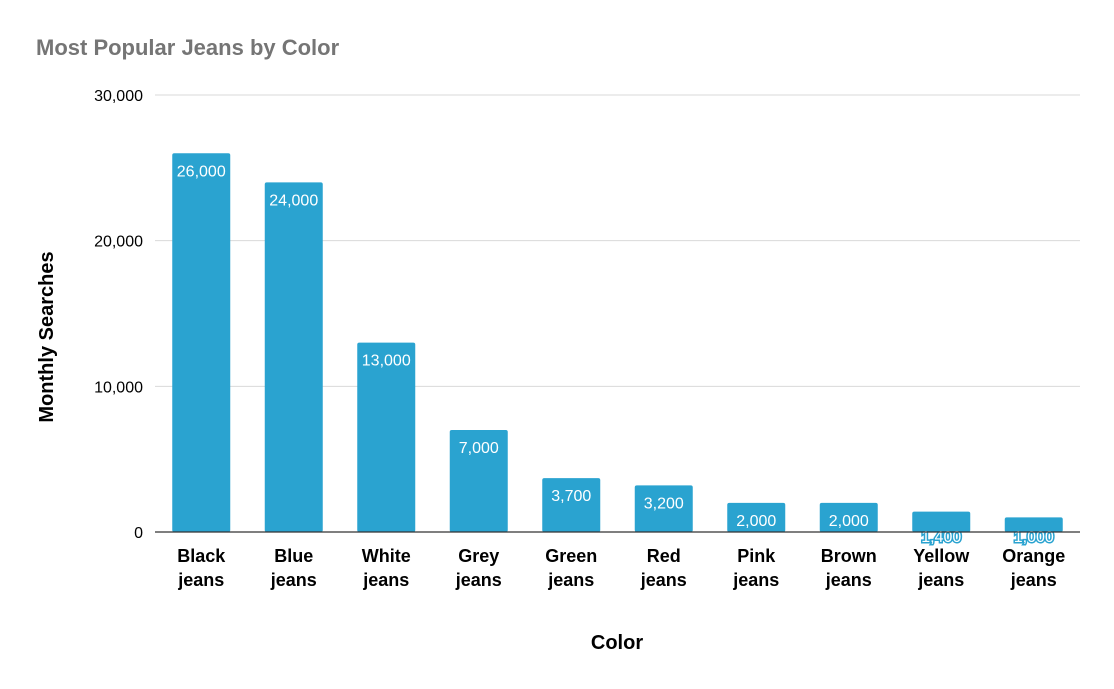  Describe the element at coordinates (479, 448) in the screenshot. I see `data-label: 7,000` at that location.